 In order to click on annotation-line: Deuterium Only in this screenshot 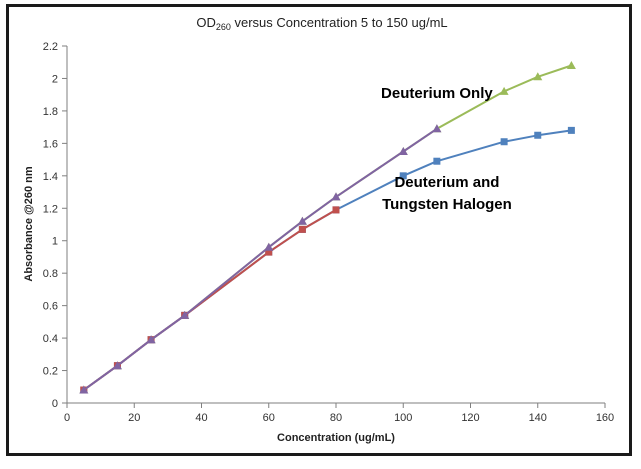, I will do `click(437, 93)`.